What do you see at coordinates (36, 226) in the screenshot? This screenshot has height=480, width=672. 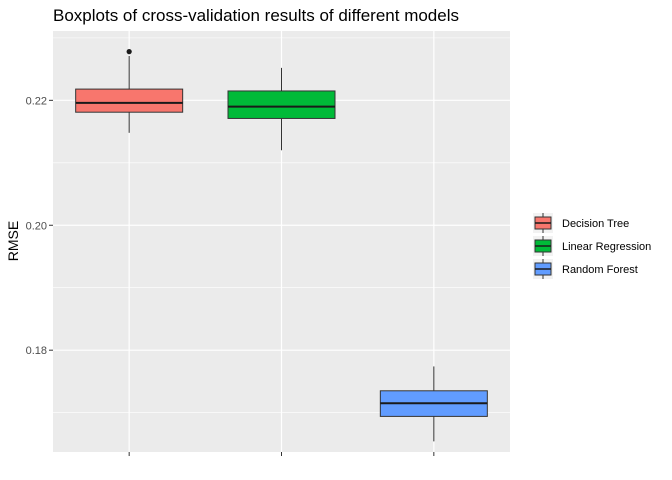 I see `y-tick-label: 0.20` at bounding box center [36, 226].